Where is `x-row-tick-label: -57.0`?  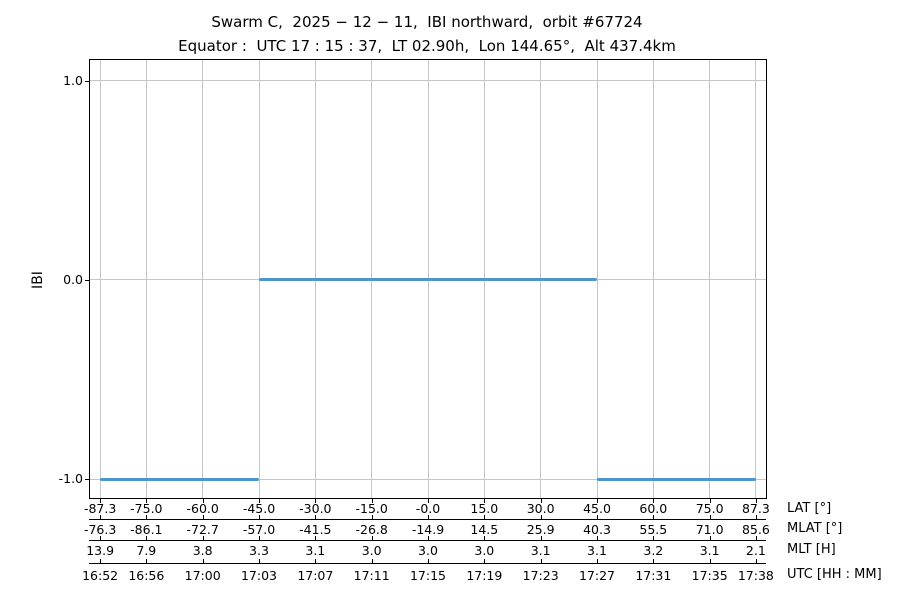 x-row-tick-label: -57.0 is located at coordinates (259, 529).